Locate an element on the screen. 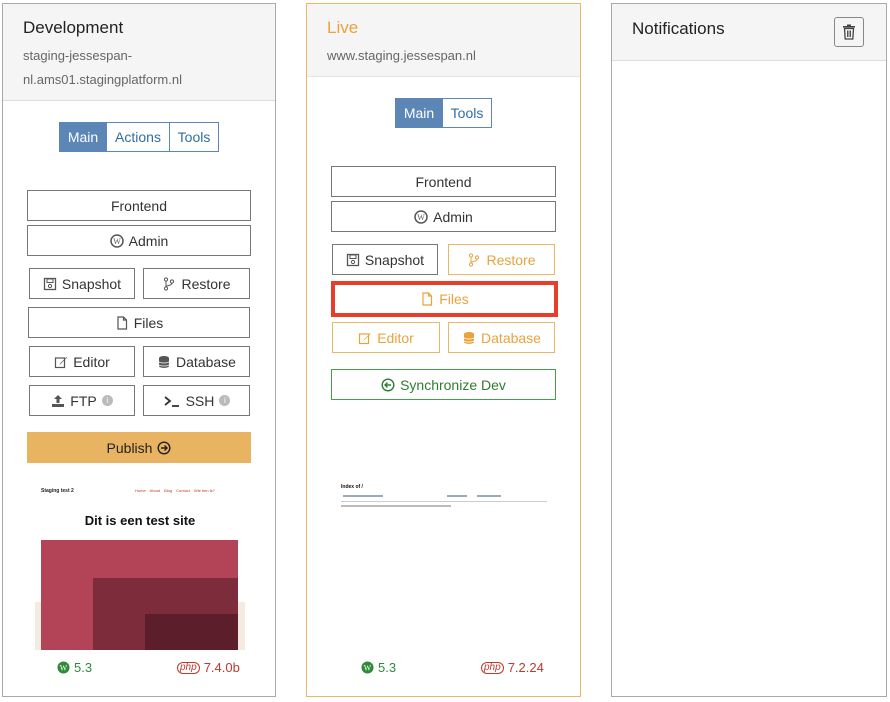  panel-title: Development is located at coordinates (73, 27).